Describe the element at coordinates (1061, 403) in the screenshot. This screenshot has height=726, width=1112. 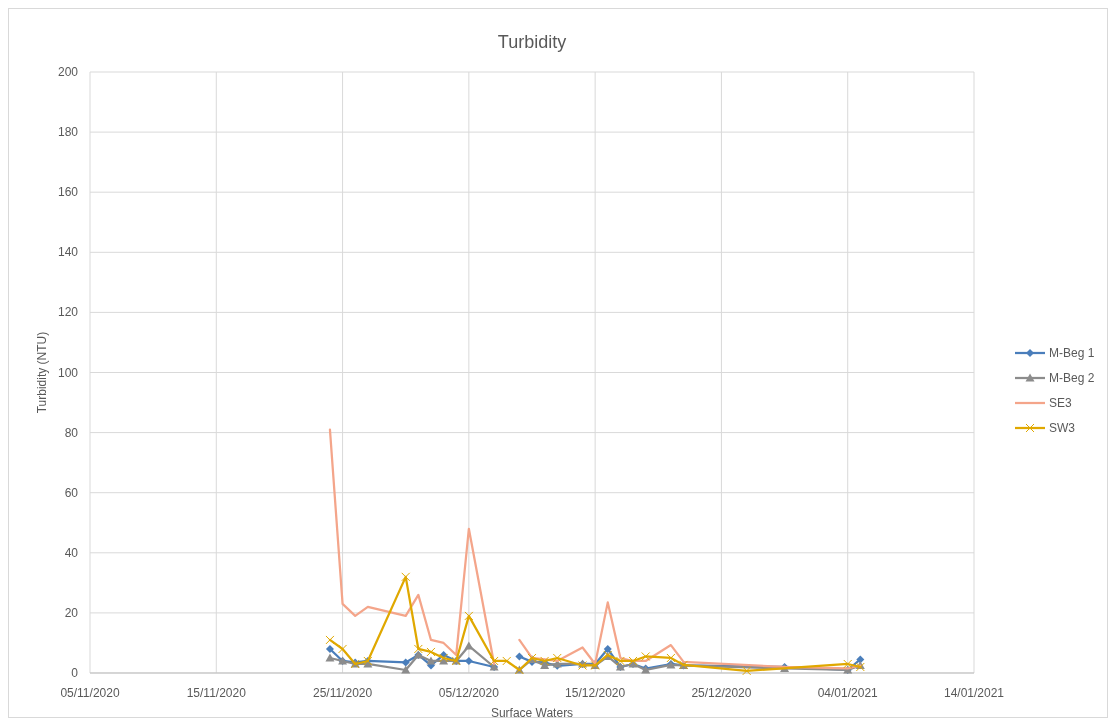
I see `legend-label: SE3` at that location.